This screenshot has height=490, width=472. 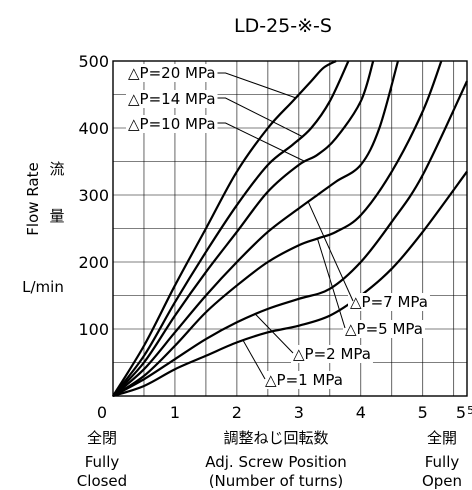 What do you see at coordinates (283, 26) in the screenshot?
I see `chart-title: LD-25-※-S` at bounding box center [283, 26].